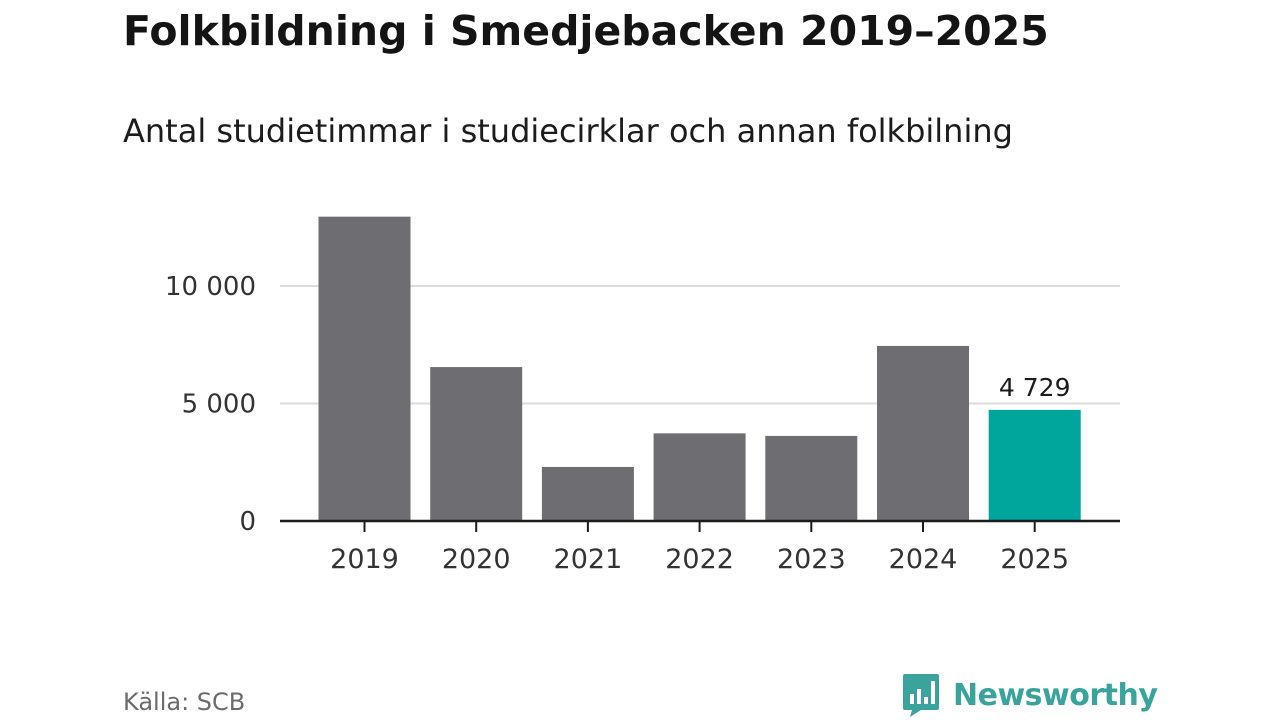  I want to click on y-axis-tick-labels: 0 5 000 10 000, so click(210, 404).